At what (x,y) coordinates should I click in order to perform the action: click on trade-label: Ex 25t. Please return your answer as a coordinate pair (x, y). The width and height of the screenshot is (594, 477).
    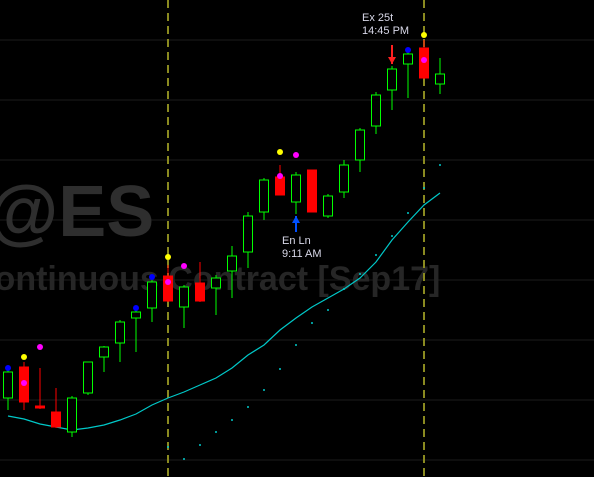
    Looking at the image, I should click on (377, 18).